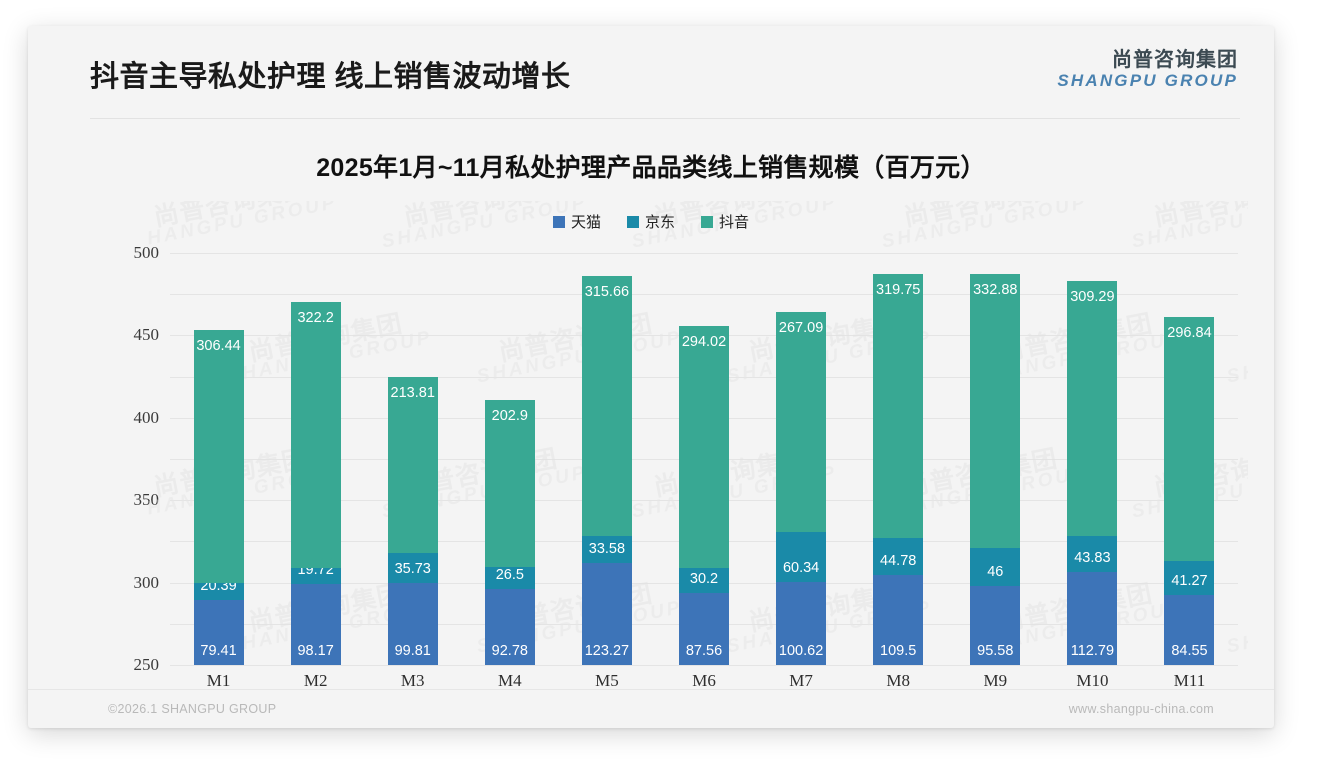 Image resolution: width=1340 pixels, height=780 pixels. I want to click on bar-segment-天猫: 79.41, so click(218, 632).